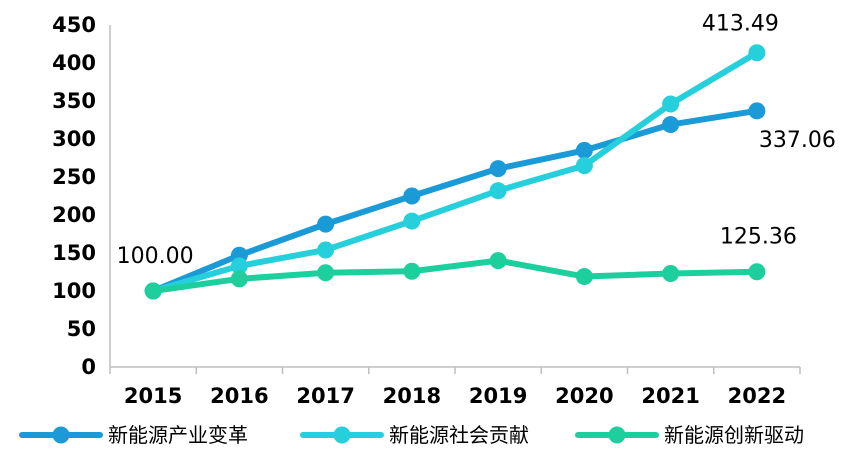 The width and height of the screenshot is (860, 460). What do you see at coordinates (797, 140) in the screenshot?
I see `data-label: 337.06` at bounding box center [797, 140].